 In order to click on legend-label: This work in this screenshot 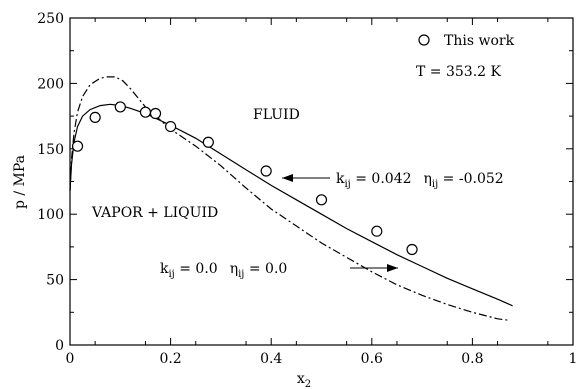, I will do `click(479, 41)`.